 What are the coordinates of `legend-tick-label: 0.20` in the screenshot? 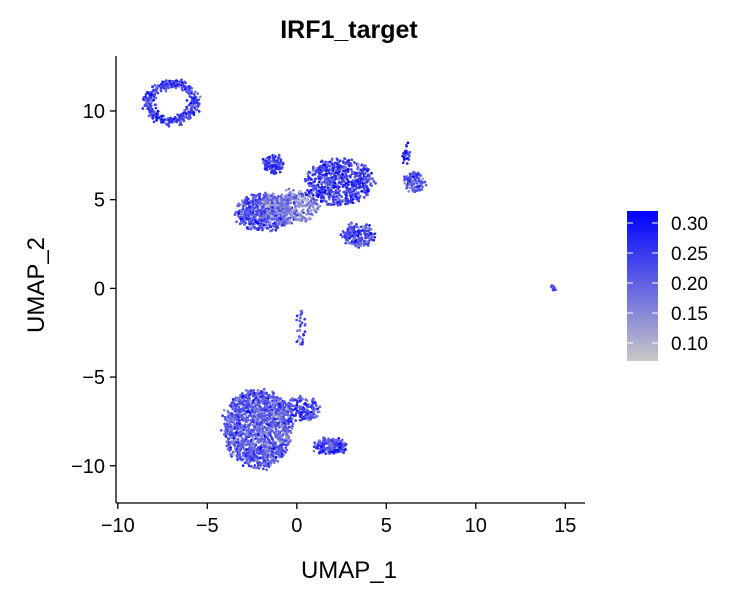 It's located at (689, 284).